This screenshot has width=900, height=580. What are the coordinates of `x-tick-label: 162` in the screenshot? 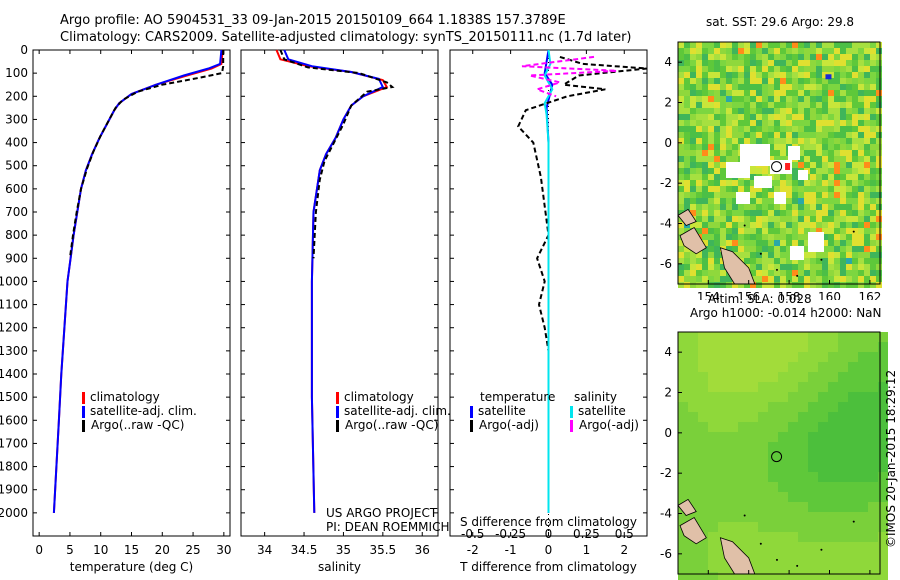 It's located at (869, 295).